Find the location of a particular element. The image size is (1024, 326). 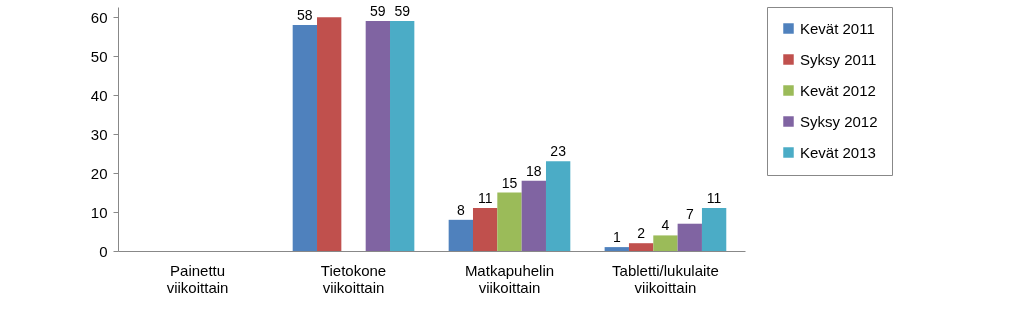

y-tick-label: 20 is located at coordinates (99, 173).